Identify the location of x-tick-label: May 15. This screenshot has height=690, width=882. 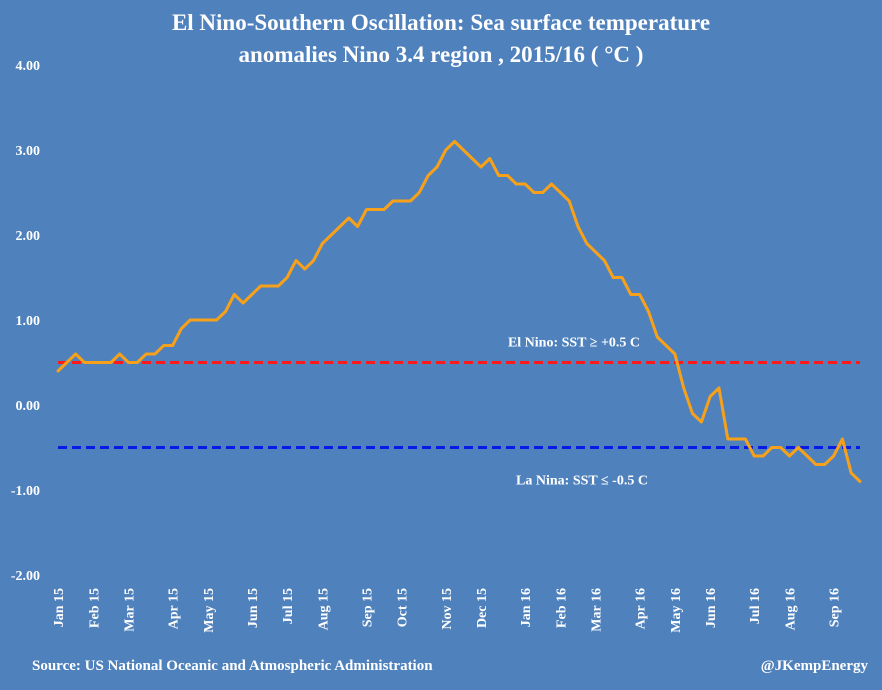
(209, 610).